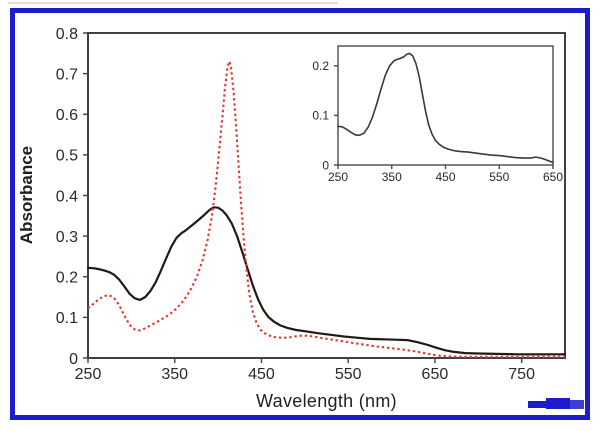  Describe the element at coordinates (556, 403) in the screenshot. I see `corner-smudge-artifact` at that location.